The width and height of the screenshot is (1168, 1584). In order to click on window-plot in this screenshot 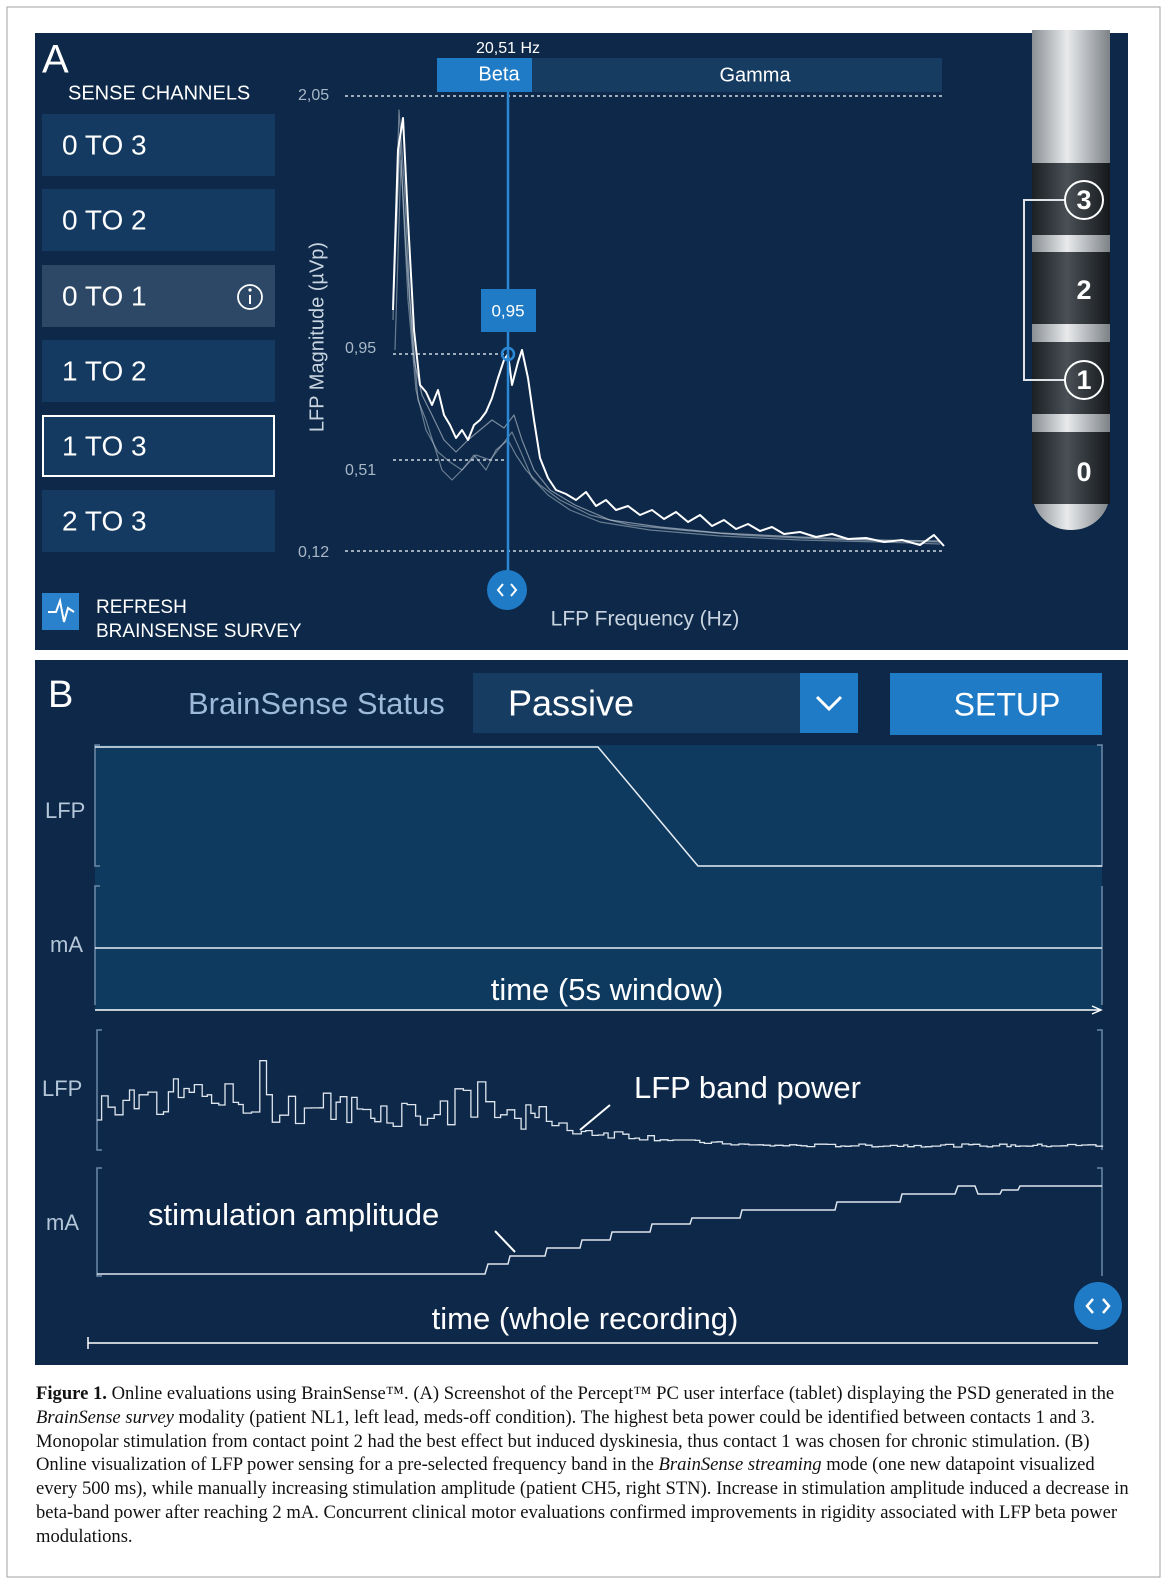, I will do `click(598, 877)`.